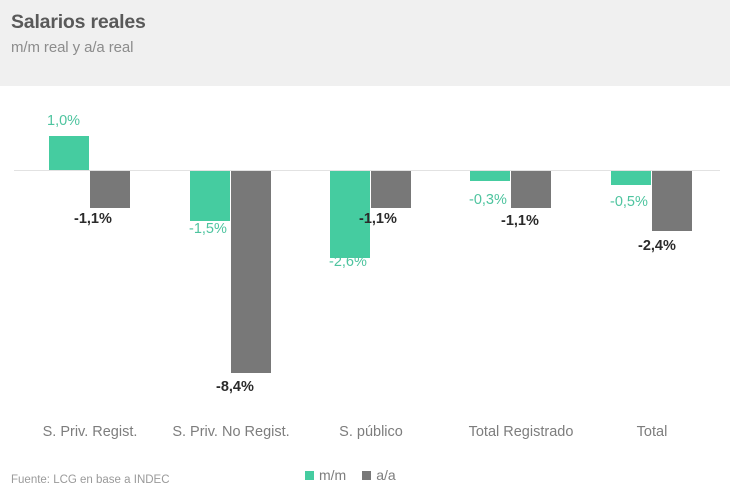  Describe the element at coordinates (657, 246) in the screenshot. I see `value-label-aa-total: -2,4%` at that location.